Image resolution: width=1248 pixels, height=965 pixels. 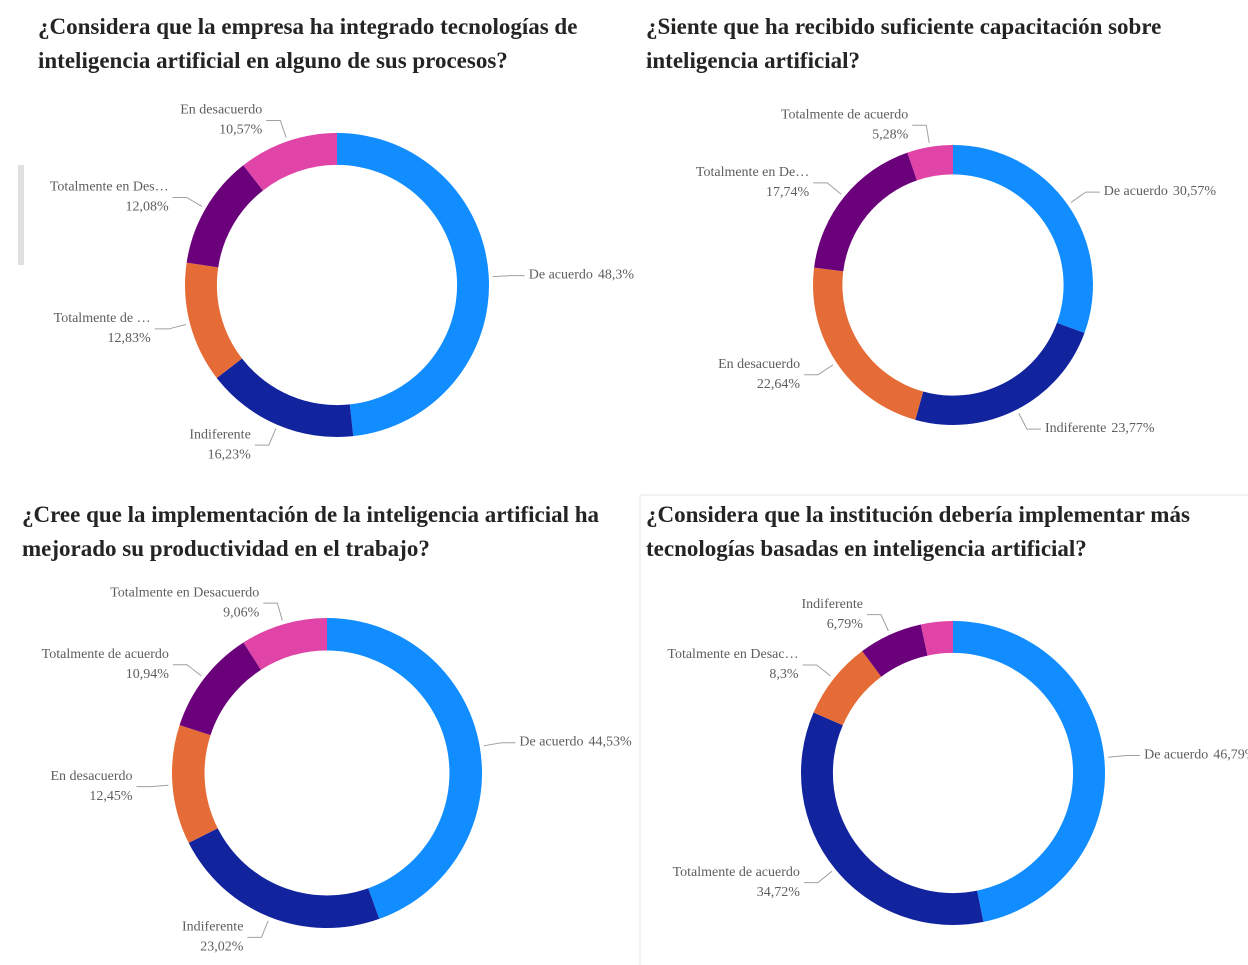 What do you see at coordinates (779, 892) in the screenshot?
I see `value-label: 34,72%` at bounding box center [779, 892].